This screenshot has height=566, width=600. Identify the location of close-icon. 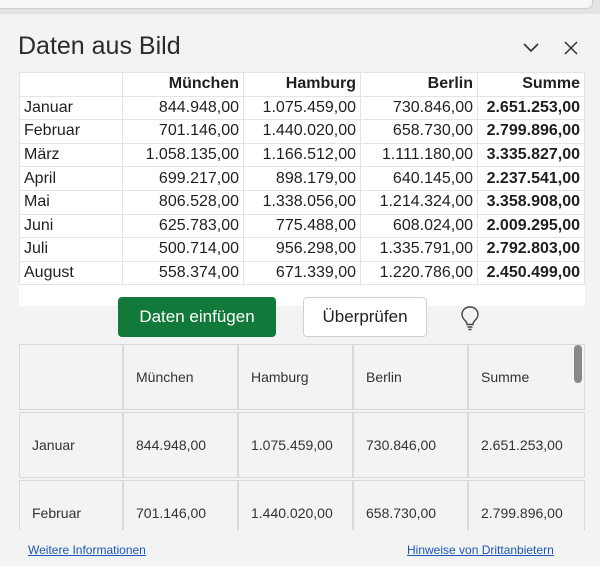
(571, 48).